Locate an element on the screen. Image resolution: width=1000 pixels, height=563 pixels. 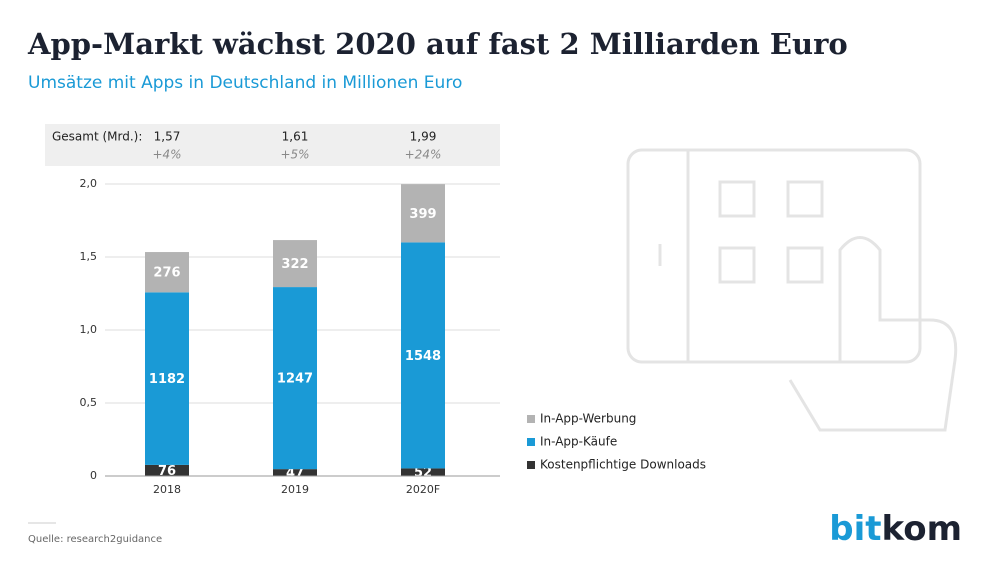
x-tick-label: 2018 is located at coordinates (167, 489).